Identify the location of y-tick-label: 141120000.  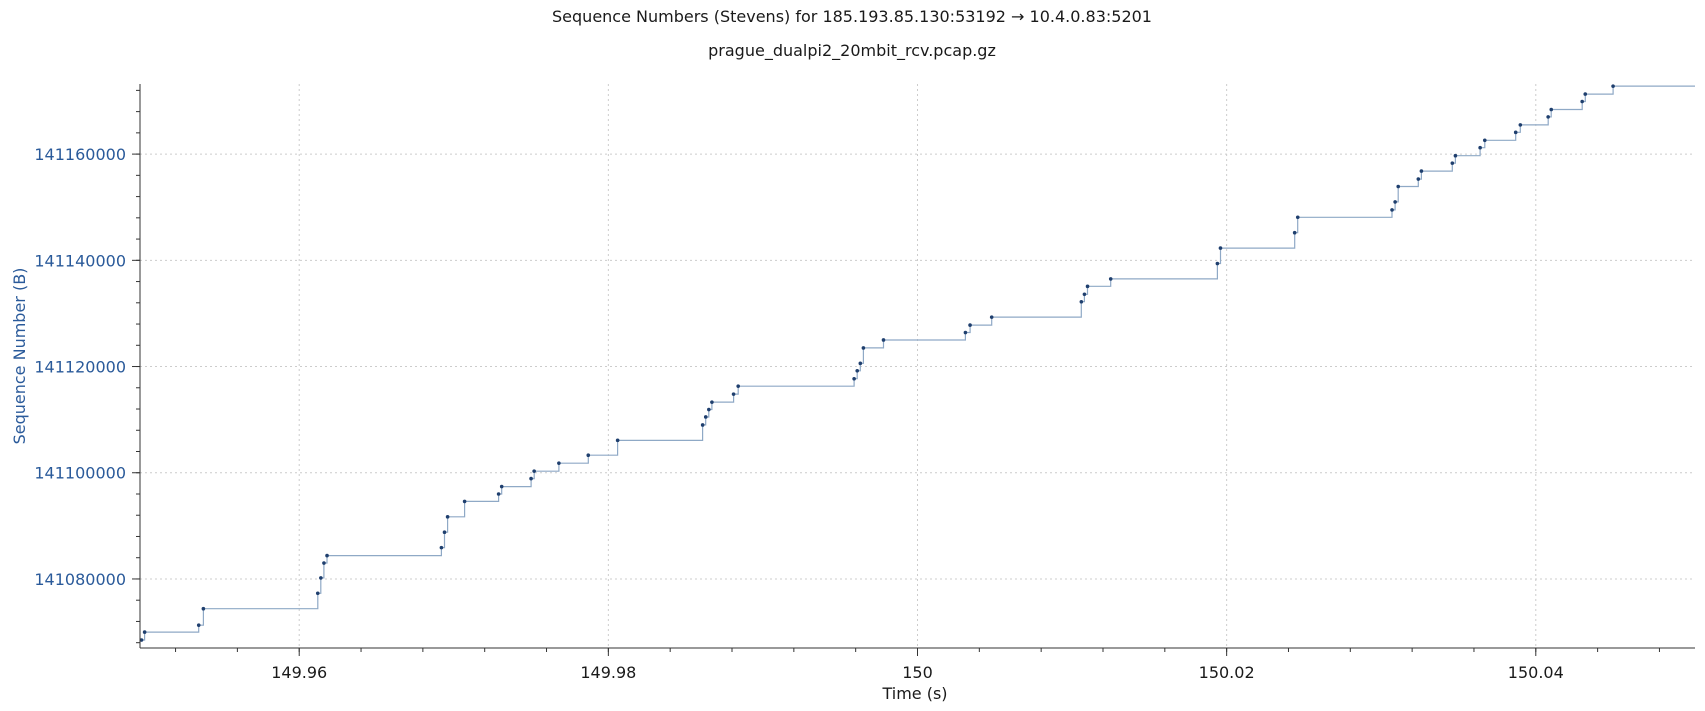
(80, 367).